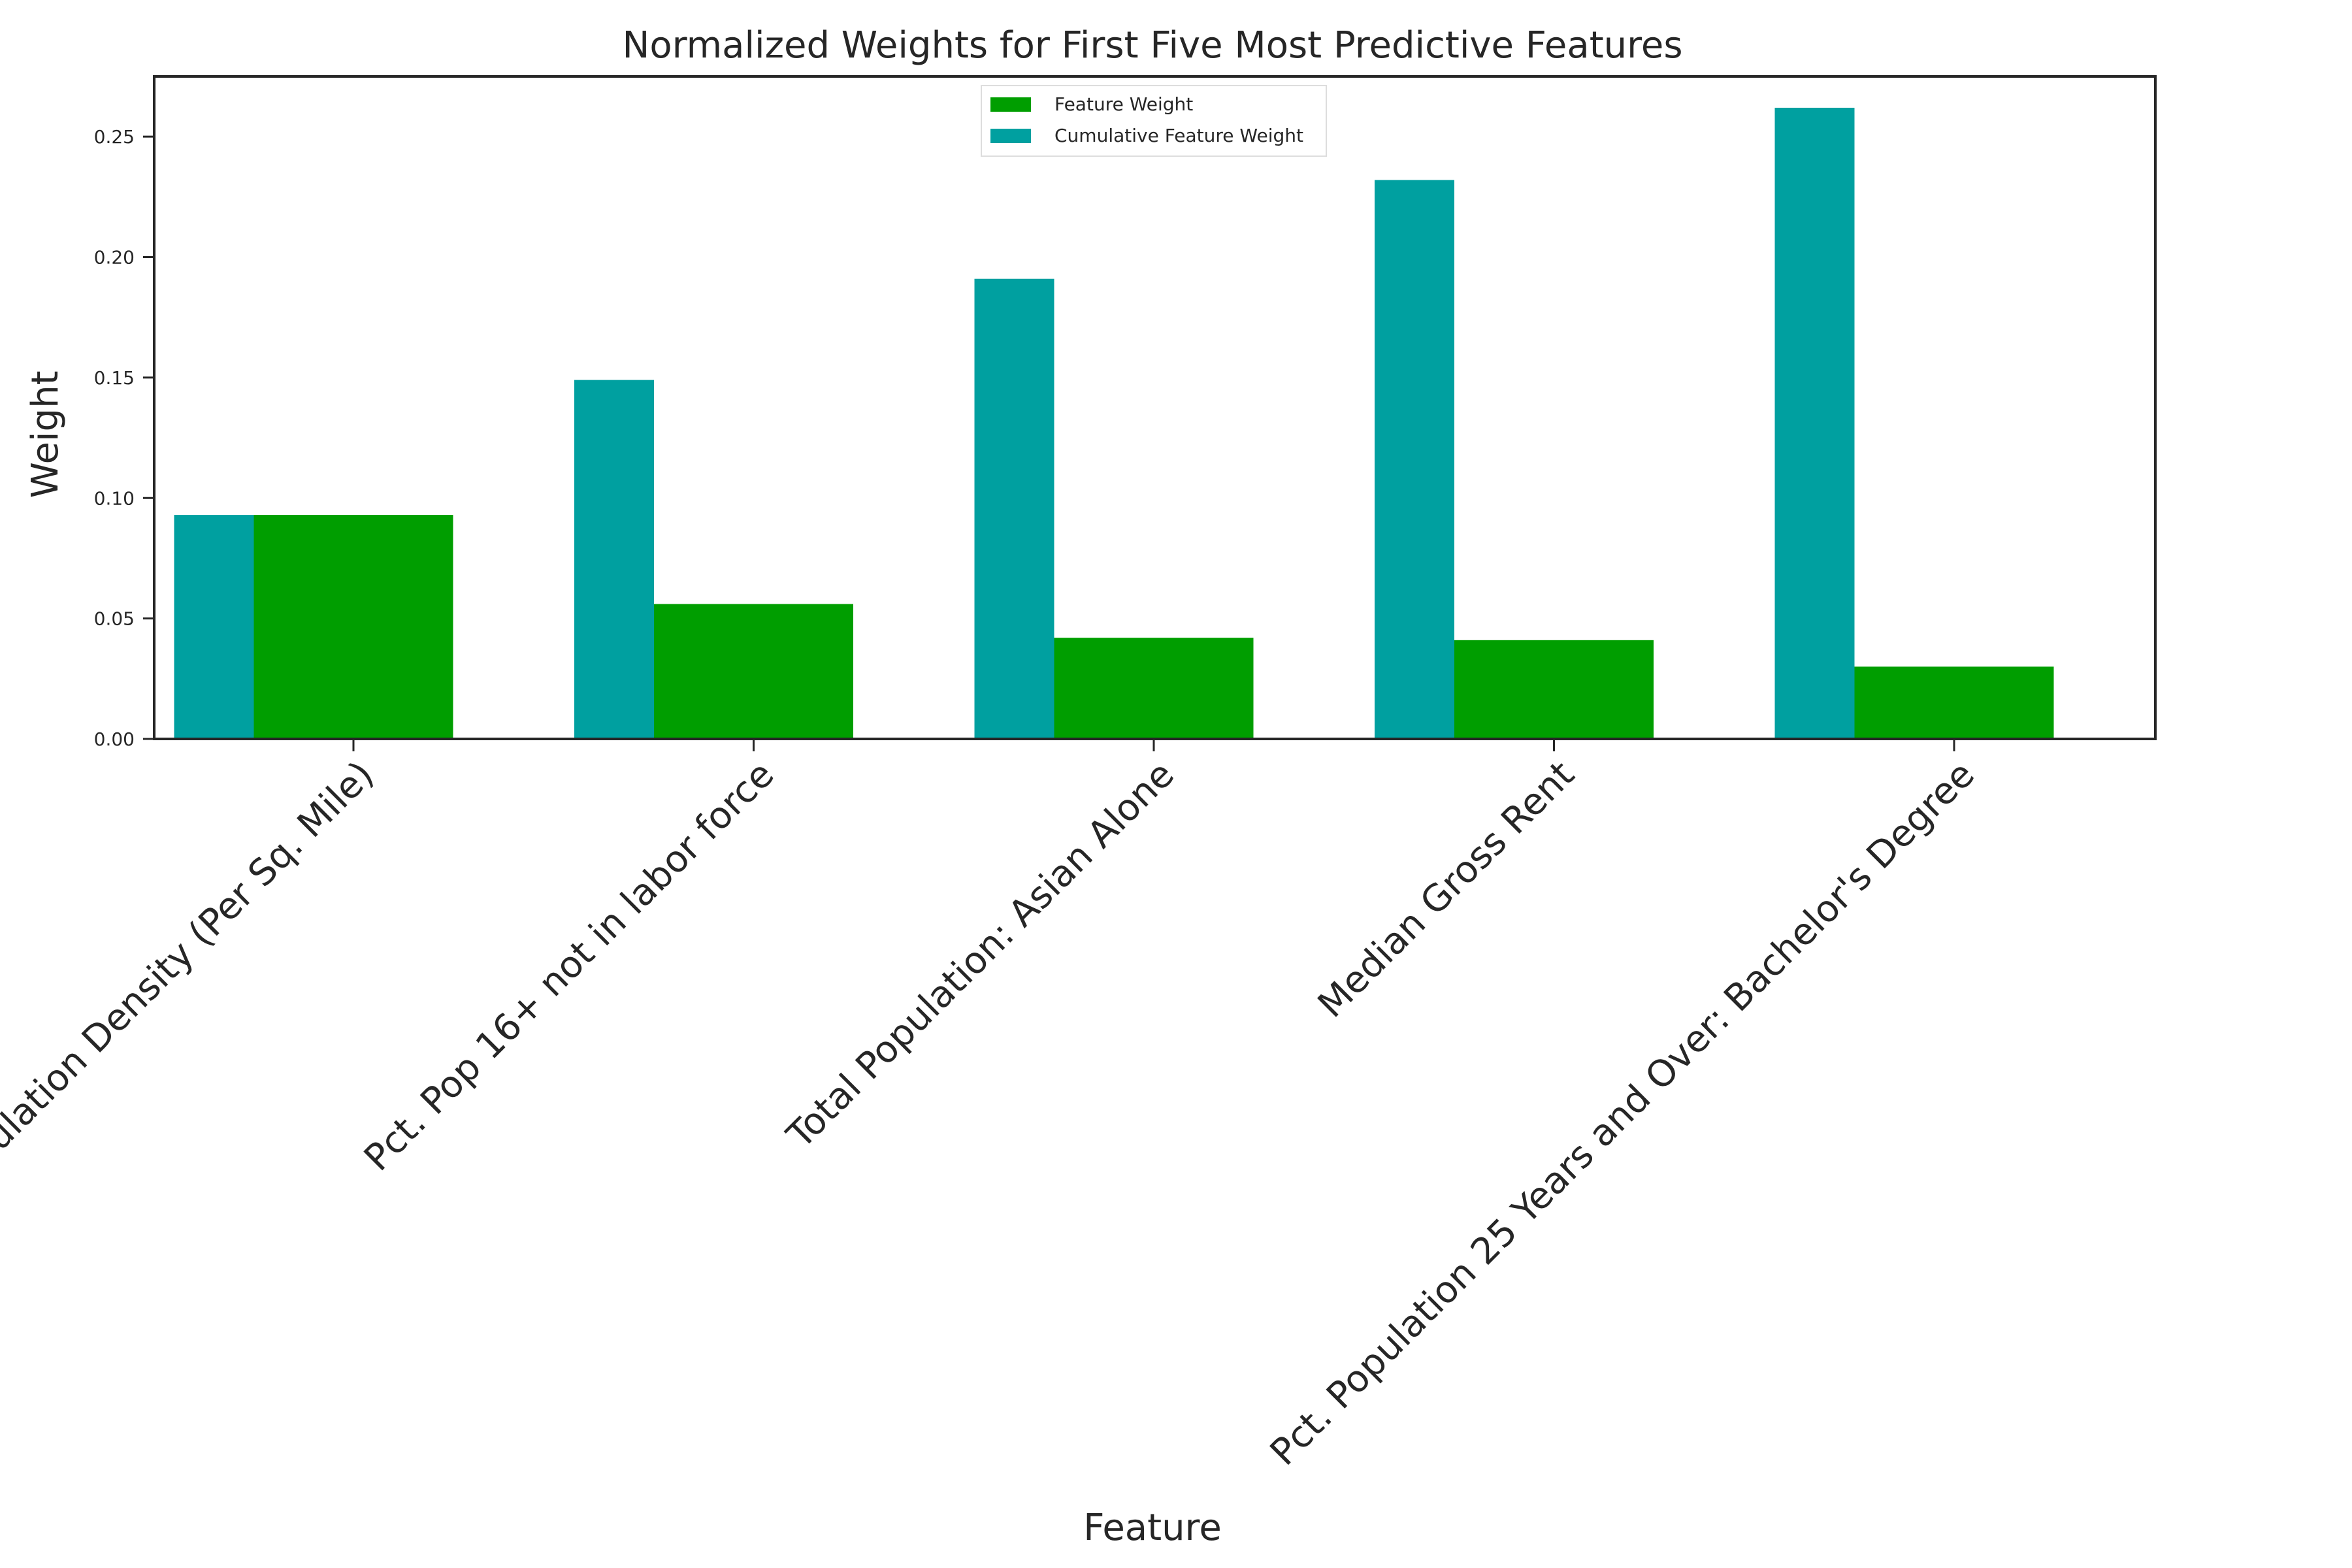 The height and width of the screenshot is (1568, 2352). Describe the element at coordinates (114, 498) in the screenshot. I see `y-tick-label-2: 0.10` at that location.